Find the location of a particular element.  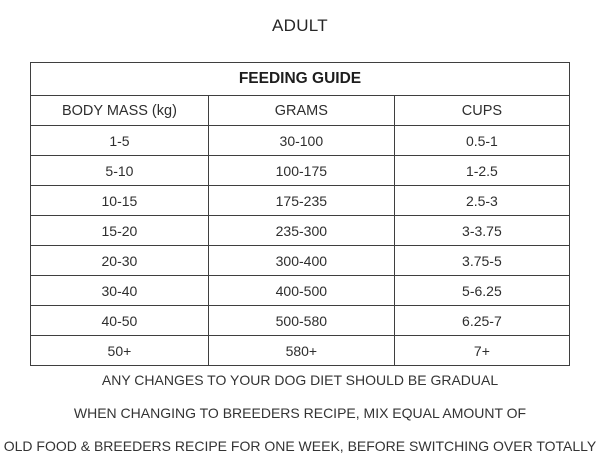

column-header-cups: CUPS is located at coordinates (482, 110).